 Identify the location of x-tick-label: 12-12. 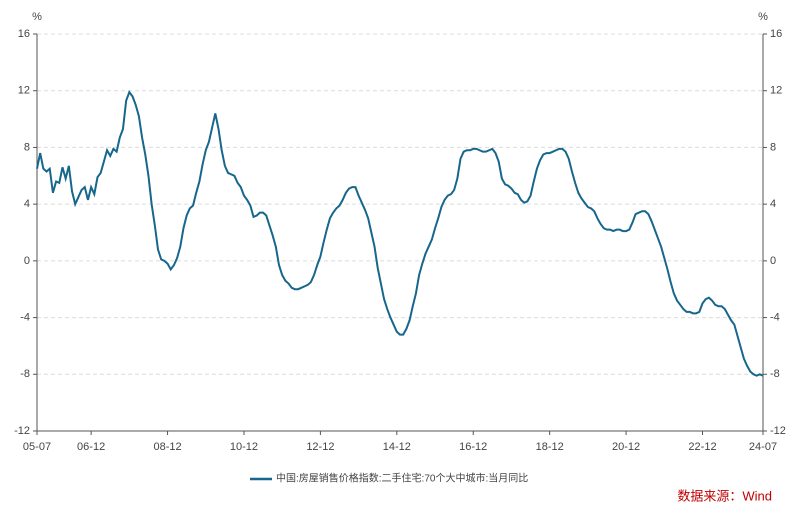
(320, 447).